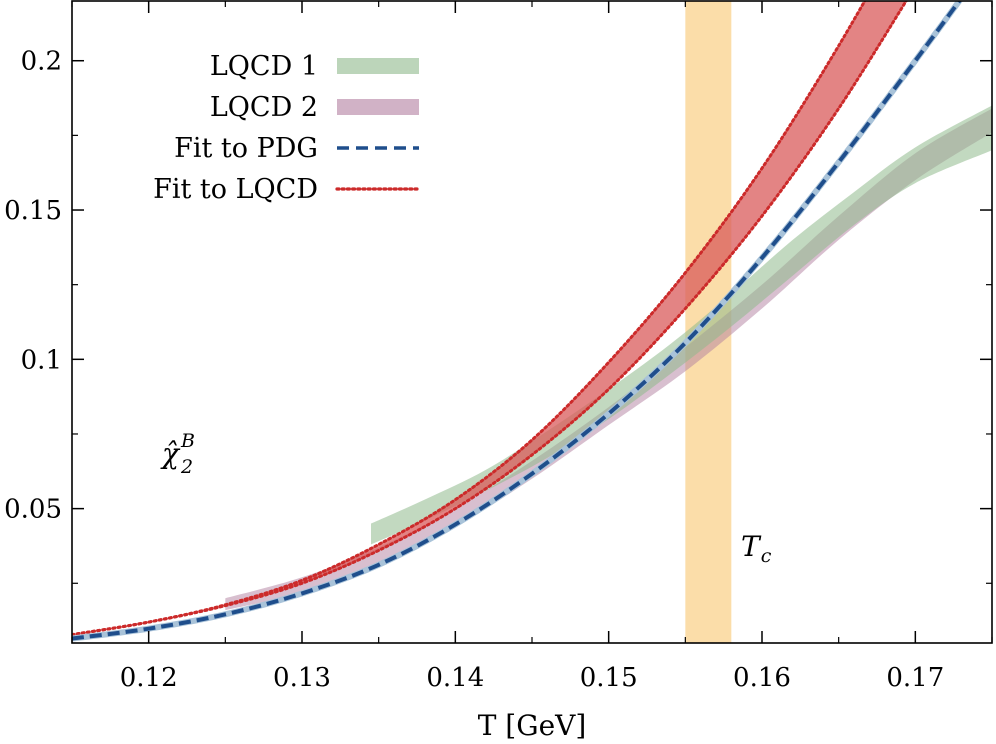 Image resolution: width=996 pixels, height=744 pixels. I want to click on x-tick-label: 0.15, so click(609, 678).